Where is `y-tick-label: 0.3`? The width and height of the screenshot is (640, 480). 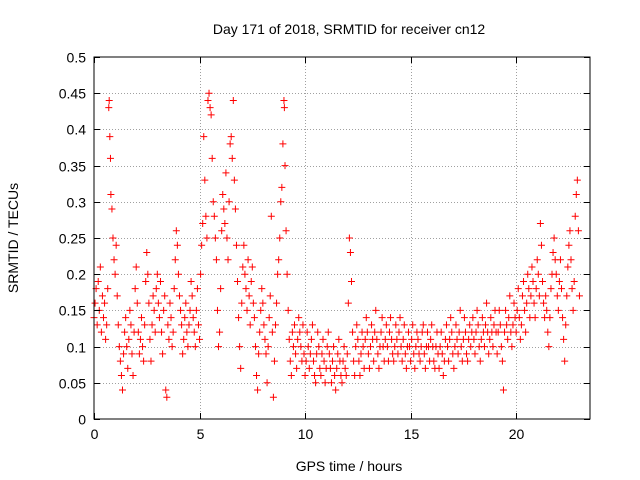 y-tick-label: 0.3 is located at coordinates (77, 203).